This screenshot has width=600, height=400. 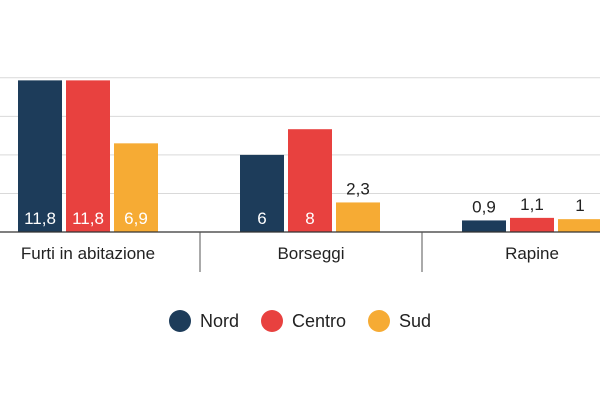 What do you see at coordinates (310, 253) in the screenshot?
I see `category-label: Borseggi` at bounding box center [310, 253].